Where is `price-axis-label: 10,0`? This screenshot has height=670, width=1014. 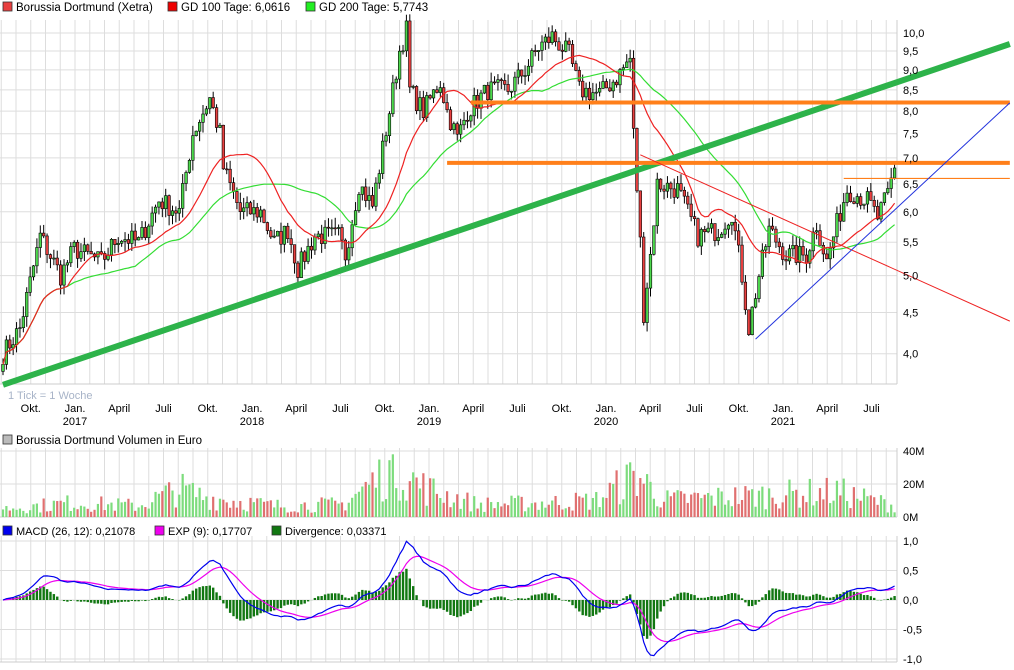 price-axis-label: 10,0 is located at coordinates (913, 34).